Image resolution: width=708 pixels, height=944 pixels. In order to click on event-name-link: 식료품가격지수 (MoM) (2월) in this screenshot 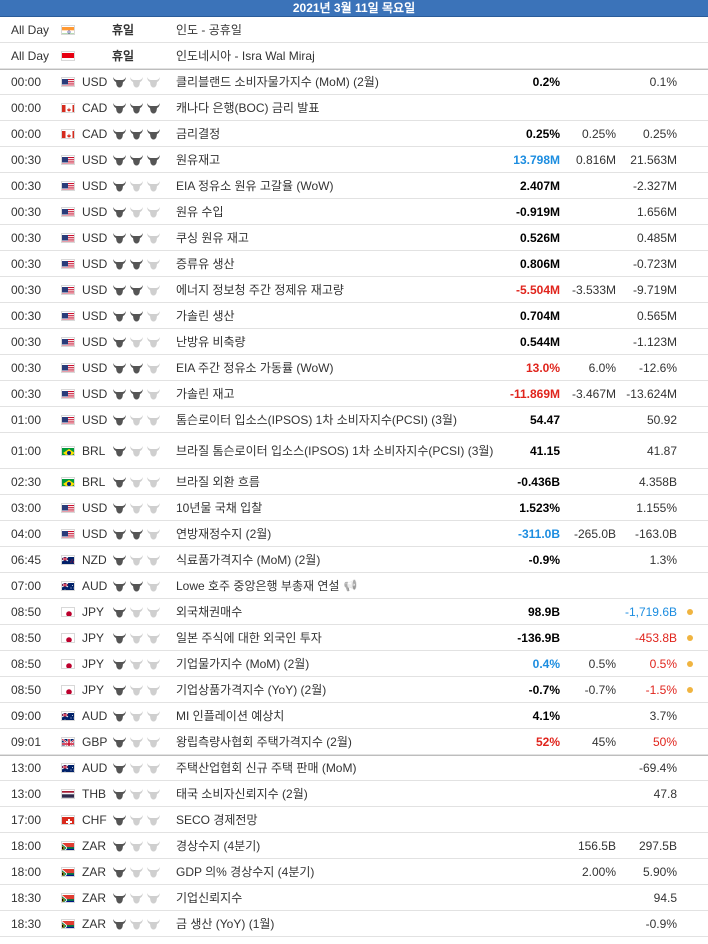, I will do `click(336, 559)`.